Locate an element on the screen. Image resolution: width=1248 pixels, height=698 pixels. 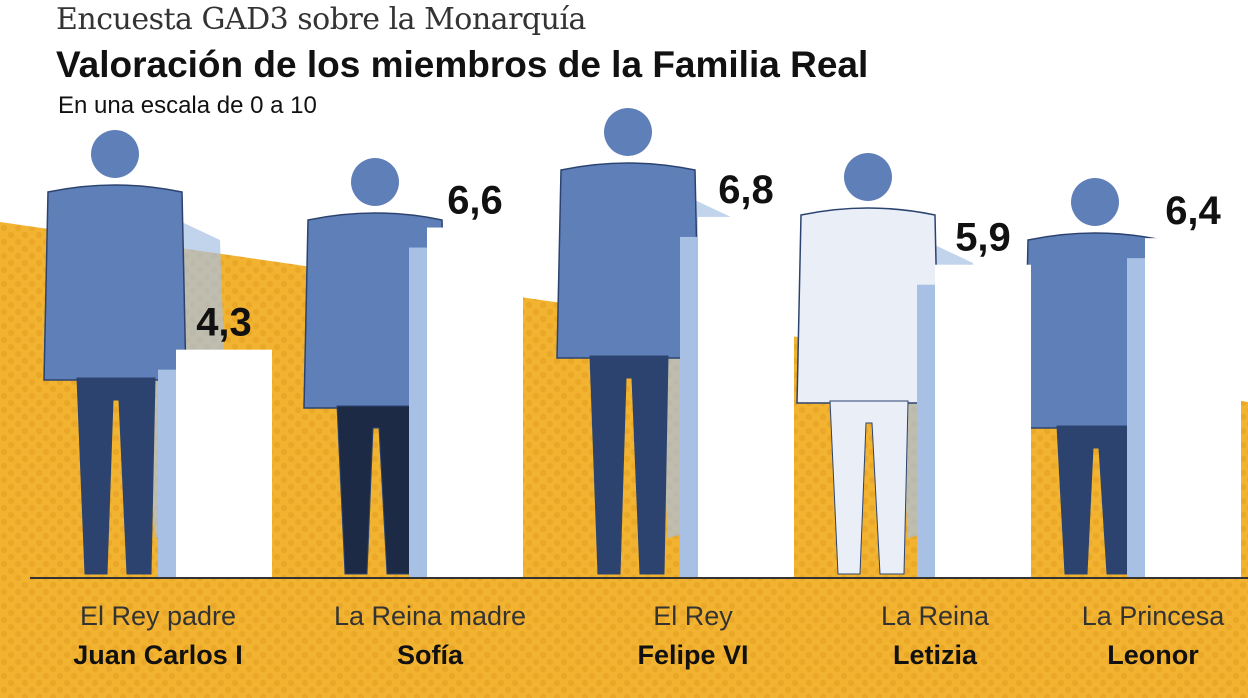
value-label: 6,8 is located at coordinates (746, 190).